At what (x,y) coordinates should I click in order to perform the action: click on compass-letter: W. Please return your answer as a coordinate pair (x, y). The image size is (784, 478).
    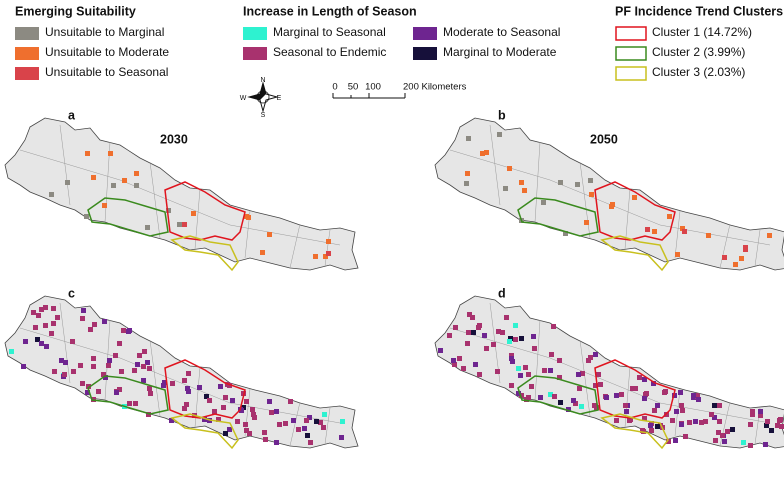
    Looking at the image, I should click on (243, 98).